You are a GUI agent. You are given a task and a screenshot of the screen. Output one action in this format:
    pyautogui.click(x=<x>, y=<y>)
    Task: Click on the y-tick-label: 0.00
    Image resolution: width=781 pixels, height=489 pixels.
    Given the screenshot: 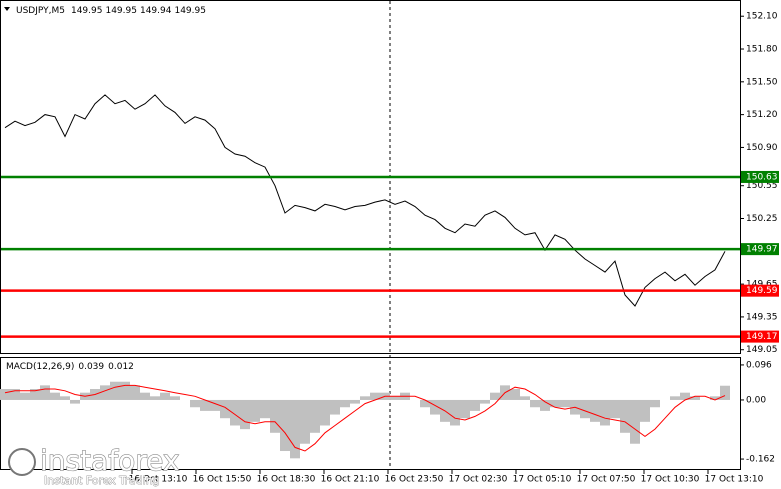 What is the action you would take?
    pyautogui.click(x=756, y=400)
    